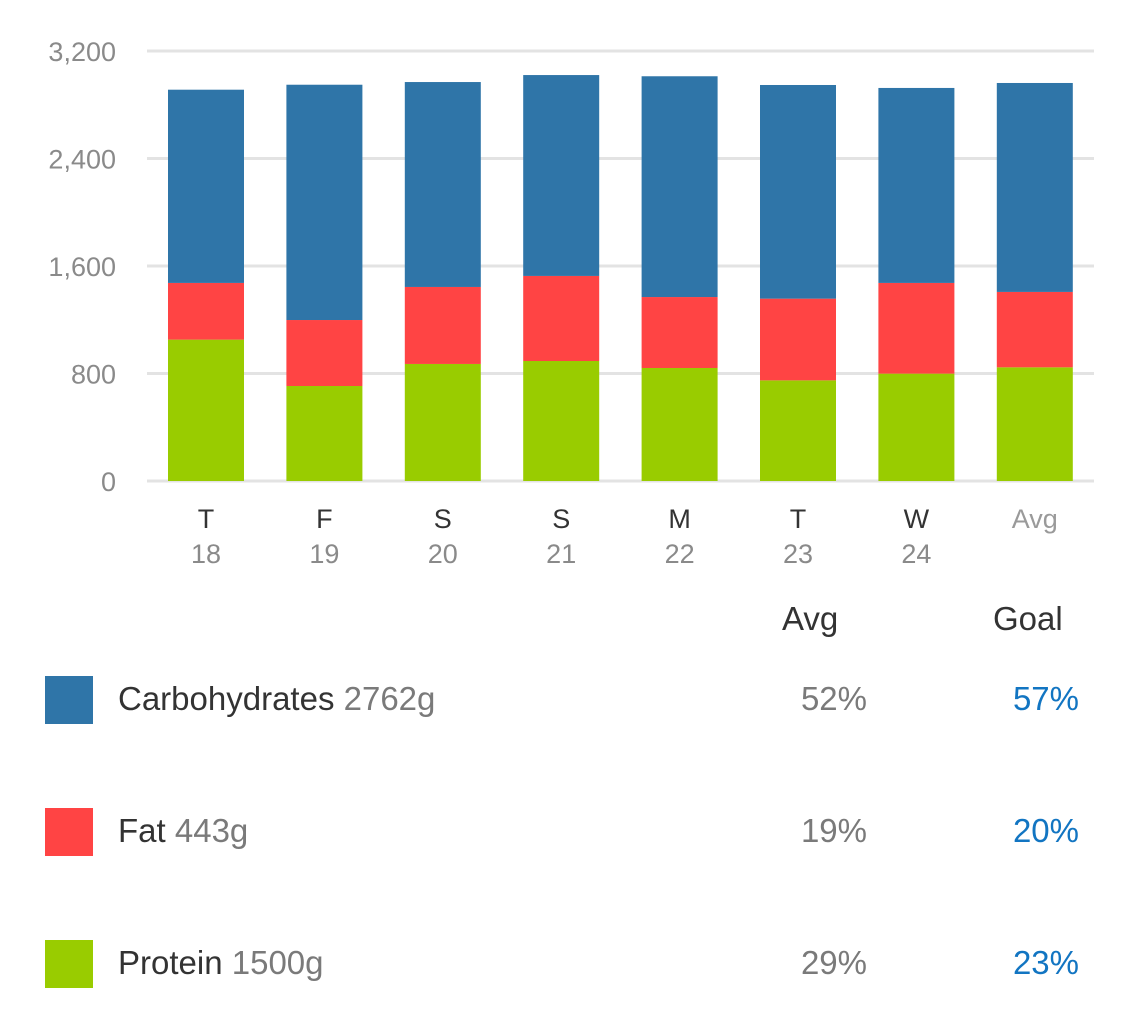  What do you see at coordinates (679, 519) in the screenshot?
I see `x-tick-day: M` at bounding box center [679, 519].